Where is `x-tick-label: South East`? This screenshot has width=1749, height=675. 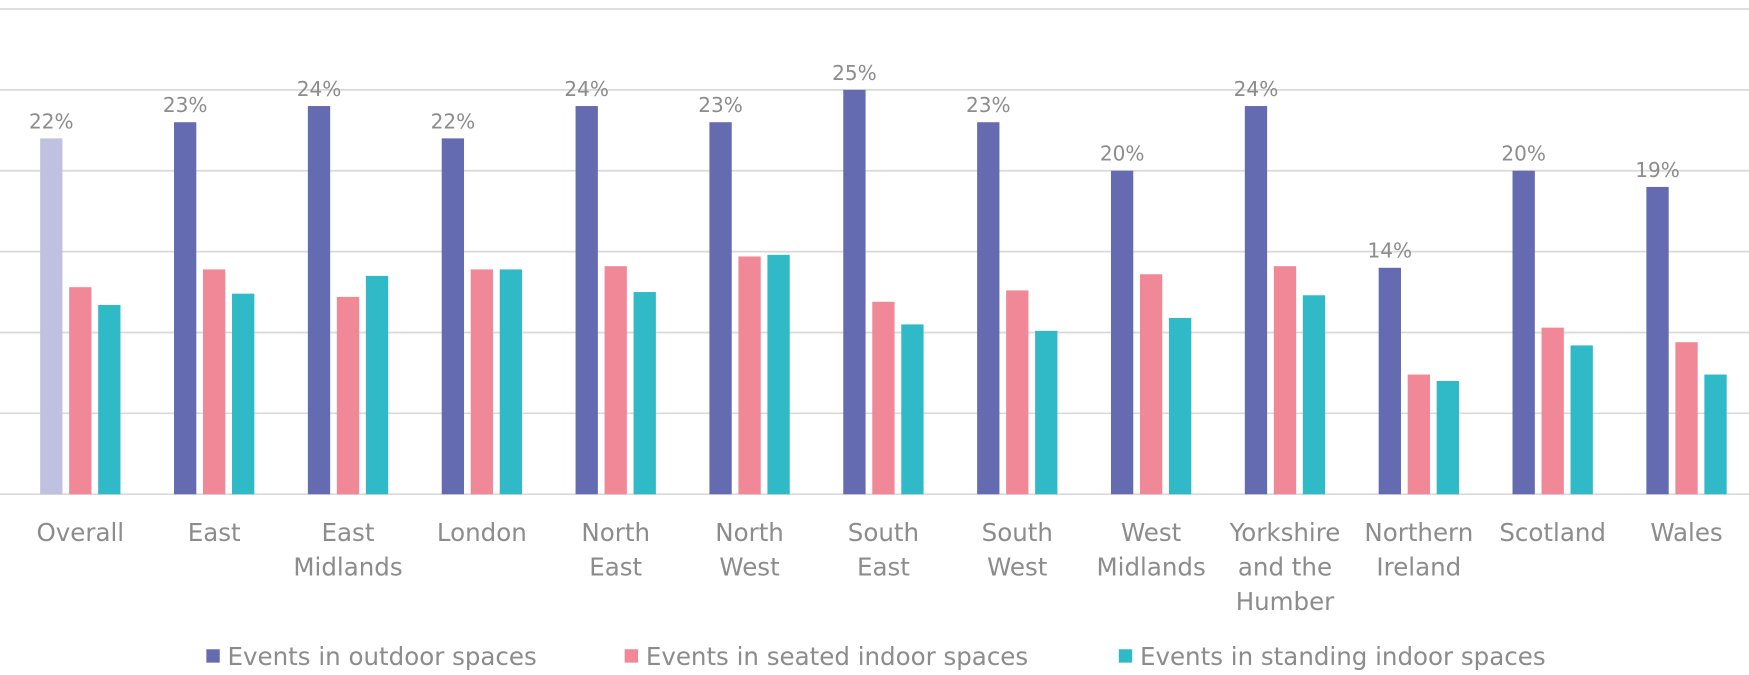 x-tick-label: South East is located at coordinates (883, 550).